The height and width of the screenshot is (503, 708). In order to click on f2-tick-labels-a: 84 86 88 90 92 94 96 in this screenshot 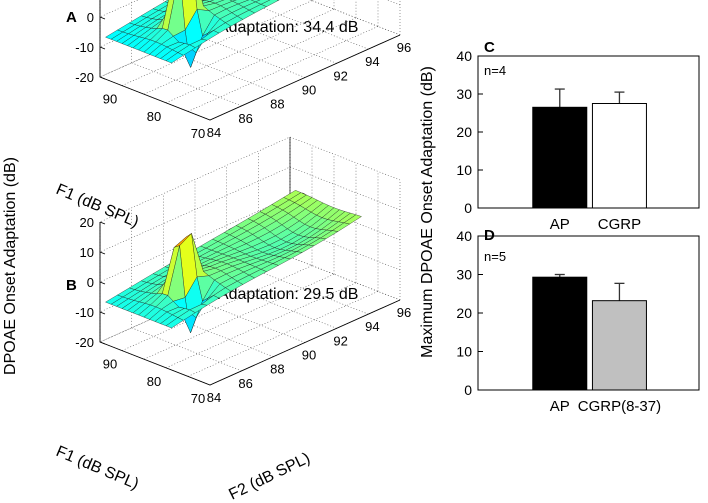, I will do `click(309, 90)`.